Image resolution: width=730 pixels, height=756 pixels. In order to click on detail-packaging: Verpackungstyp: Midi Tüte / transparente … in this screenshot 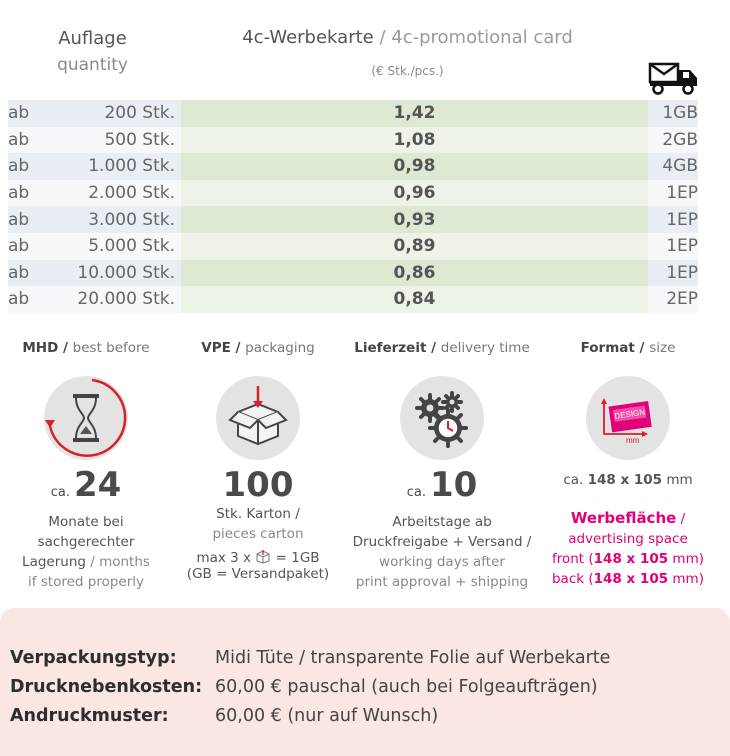, I will do `click(310, 658)`.